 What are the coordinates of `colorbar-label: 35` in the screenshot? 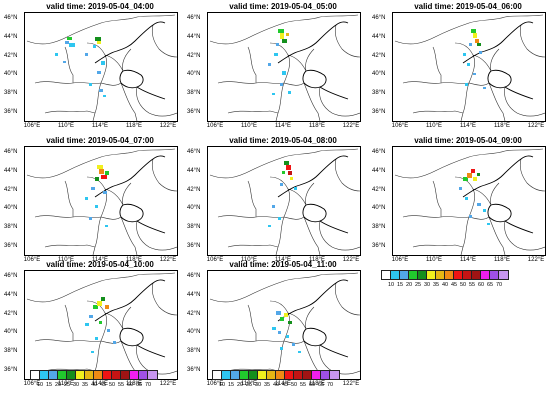 It's located at (85, 385).